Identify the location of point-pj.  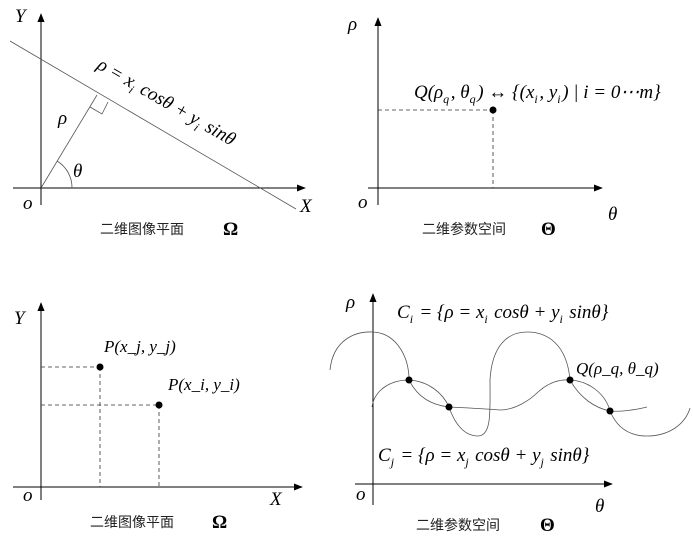
(100, 367).